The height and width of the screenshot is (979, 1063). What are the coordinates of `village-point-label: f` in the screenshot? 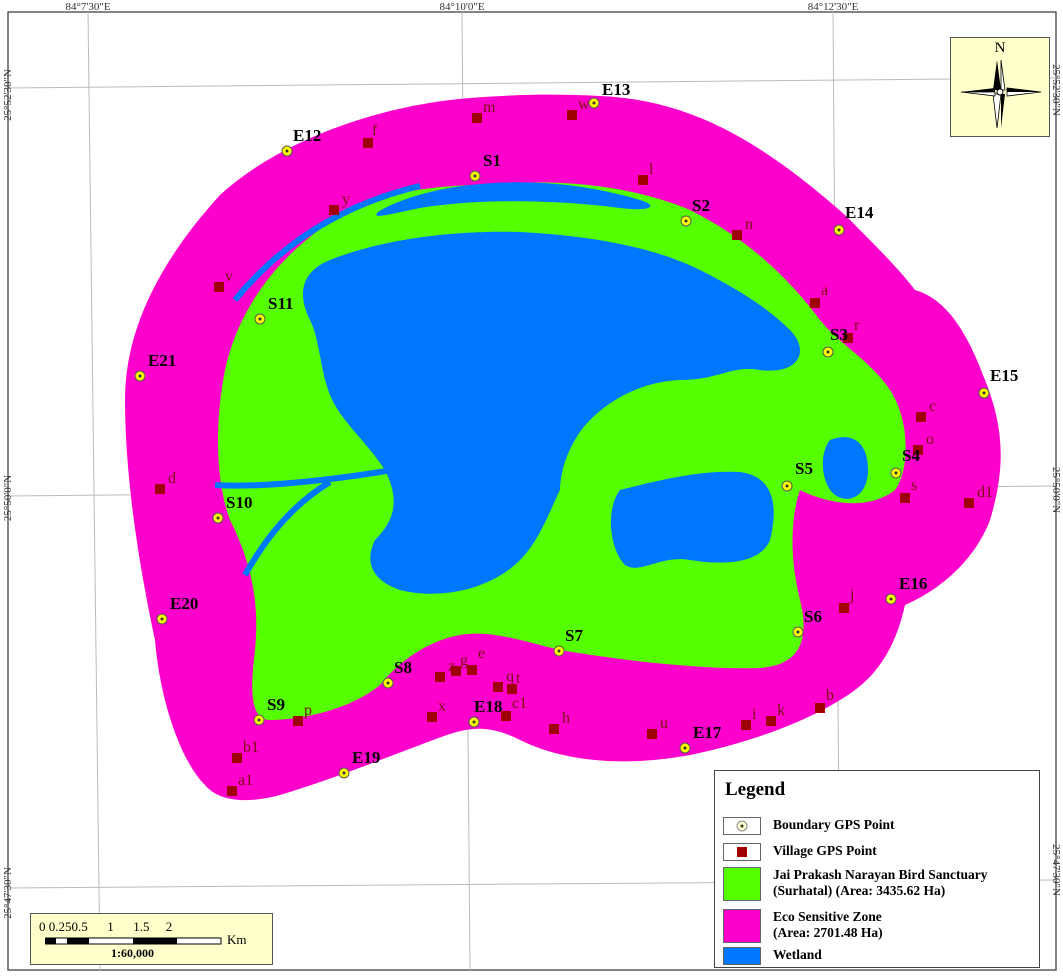 It's located at (375, 130).